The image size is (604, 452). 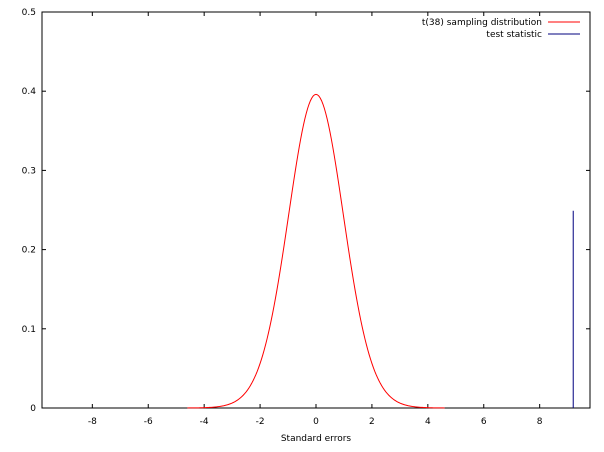 I want to click on x-tick-label: -4, so click(x=204, y=422).